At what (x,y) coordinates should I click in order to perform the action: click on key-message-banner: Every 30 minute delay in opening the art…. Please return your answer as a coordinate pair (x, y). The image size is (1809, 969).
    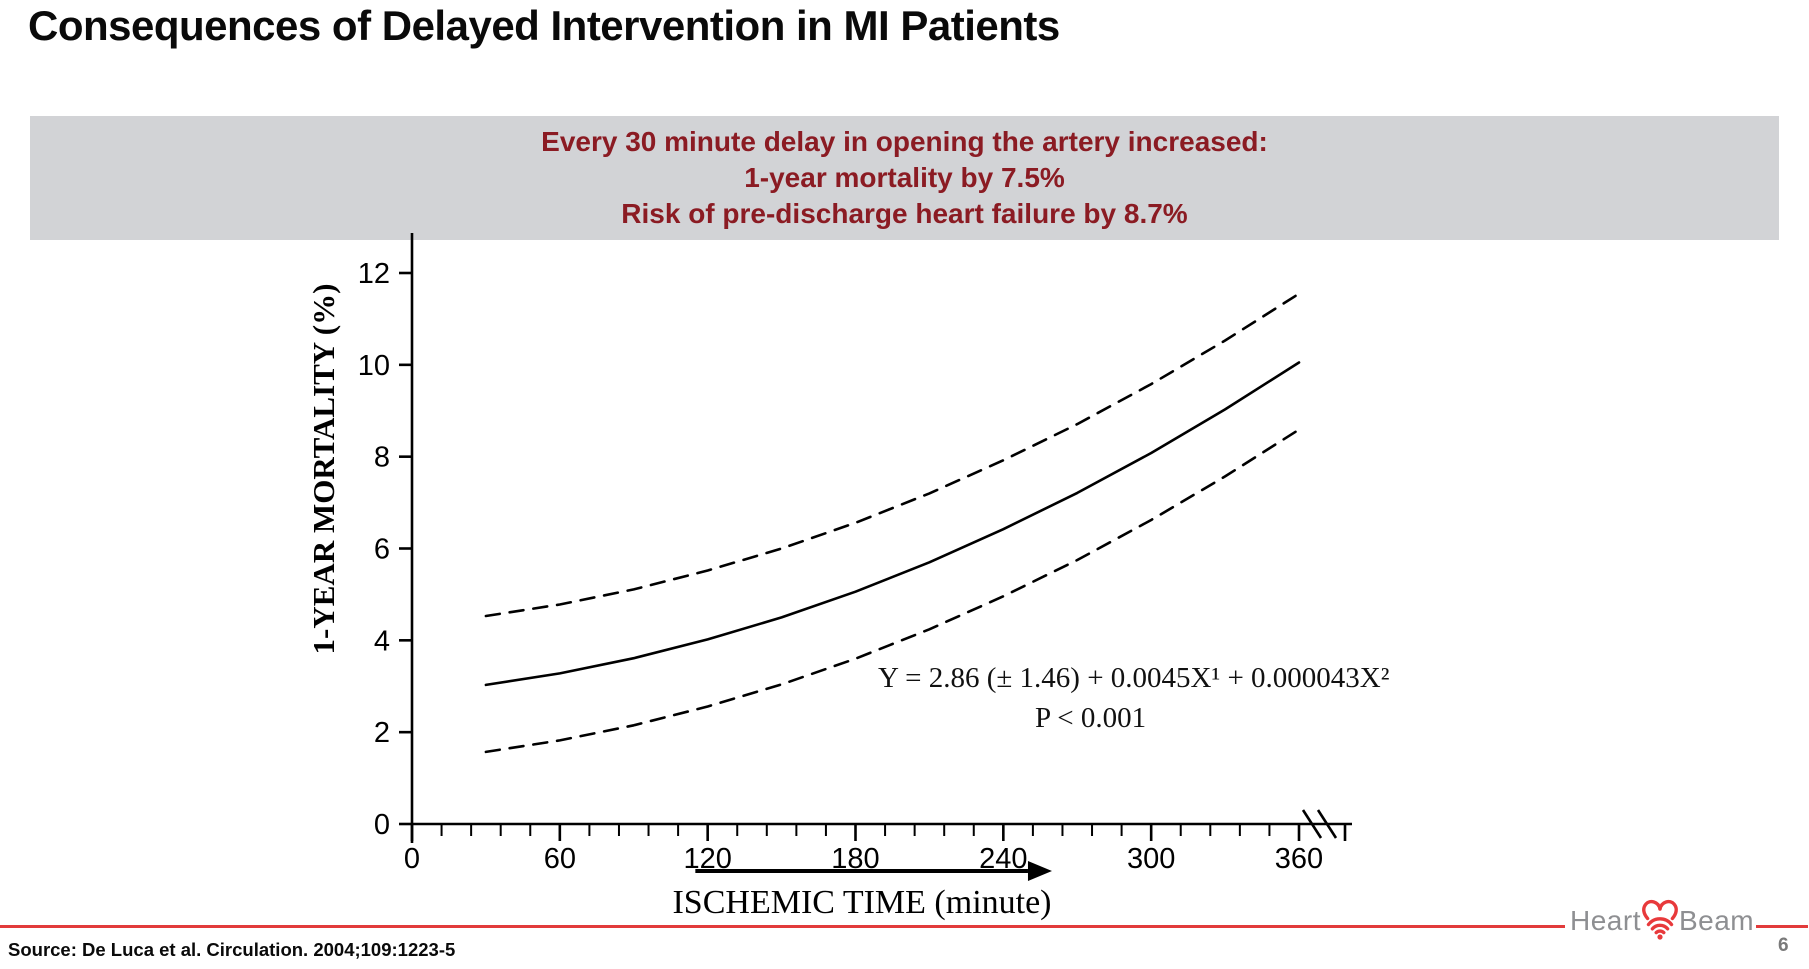
    Looking at the image, I should click on (904, 178).